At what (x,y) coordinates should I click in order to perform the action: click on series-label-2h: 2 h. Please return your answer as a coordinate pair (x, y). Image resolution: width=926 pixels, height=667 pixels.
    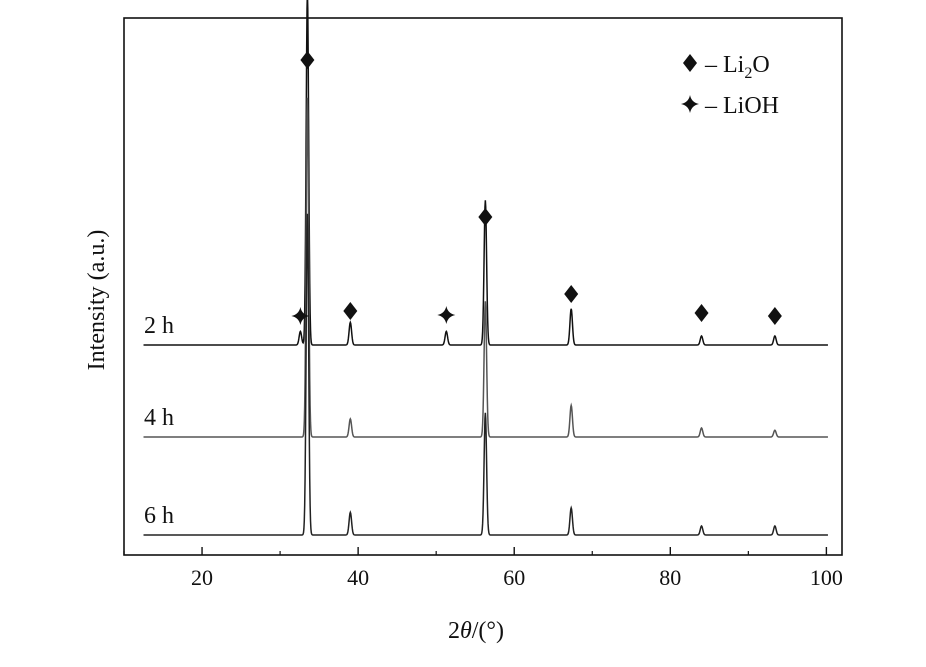
    Looking at the image, I should click on (159, 326).